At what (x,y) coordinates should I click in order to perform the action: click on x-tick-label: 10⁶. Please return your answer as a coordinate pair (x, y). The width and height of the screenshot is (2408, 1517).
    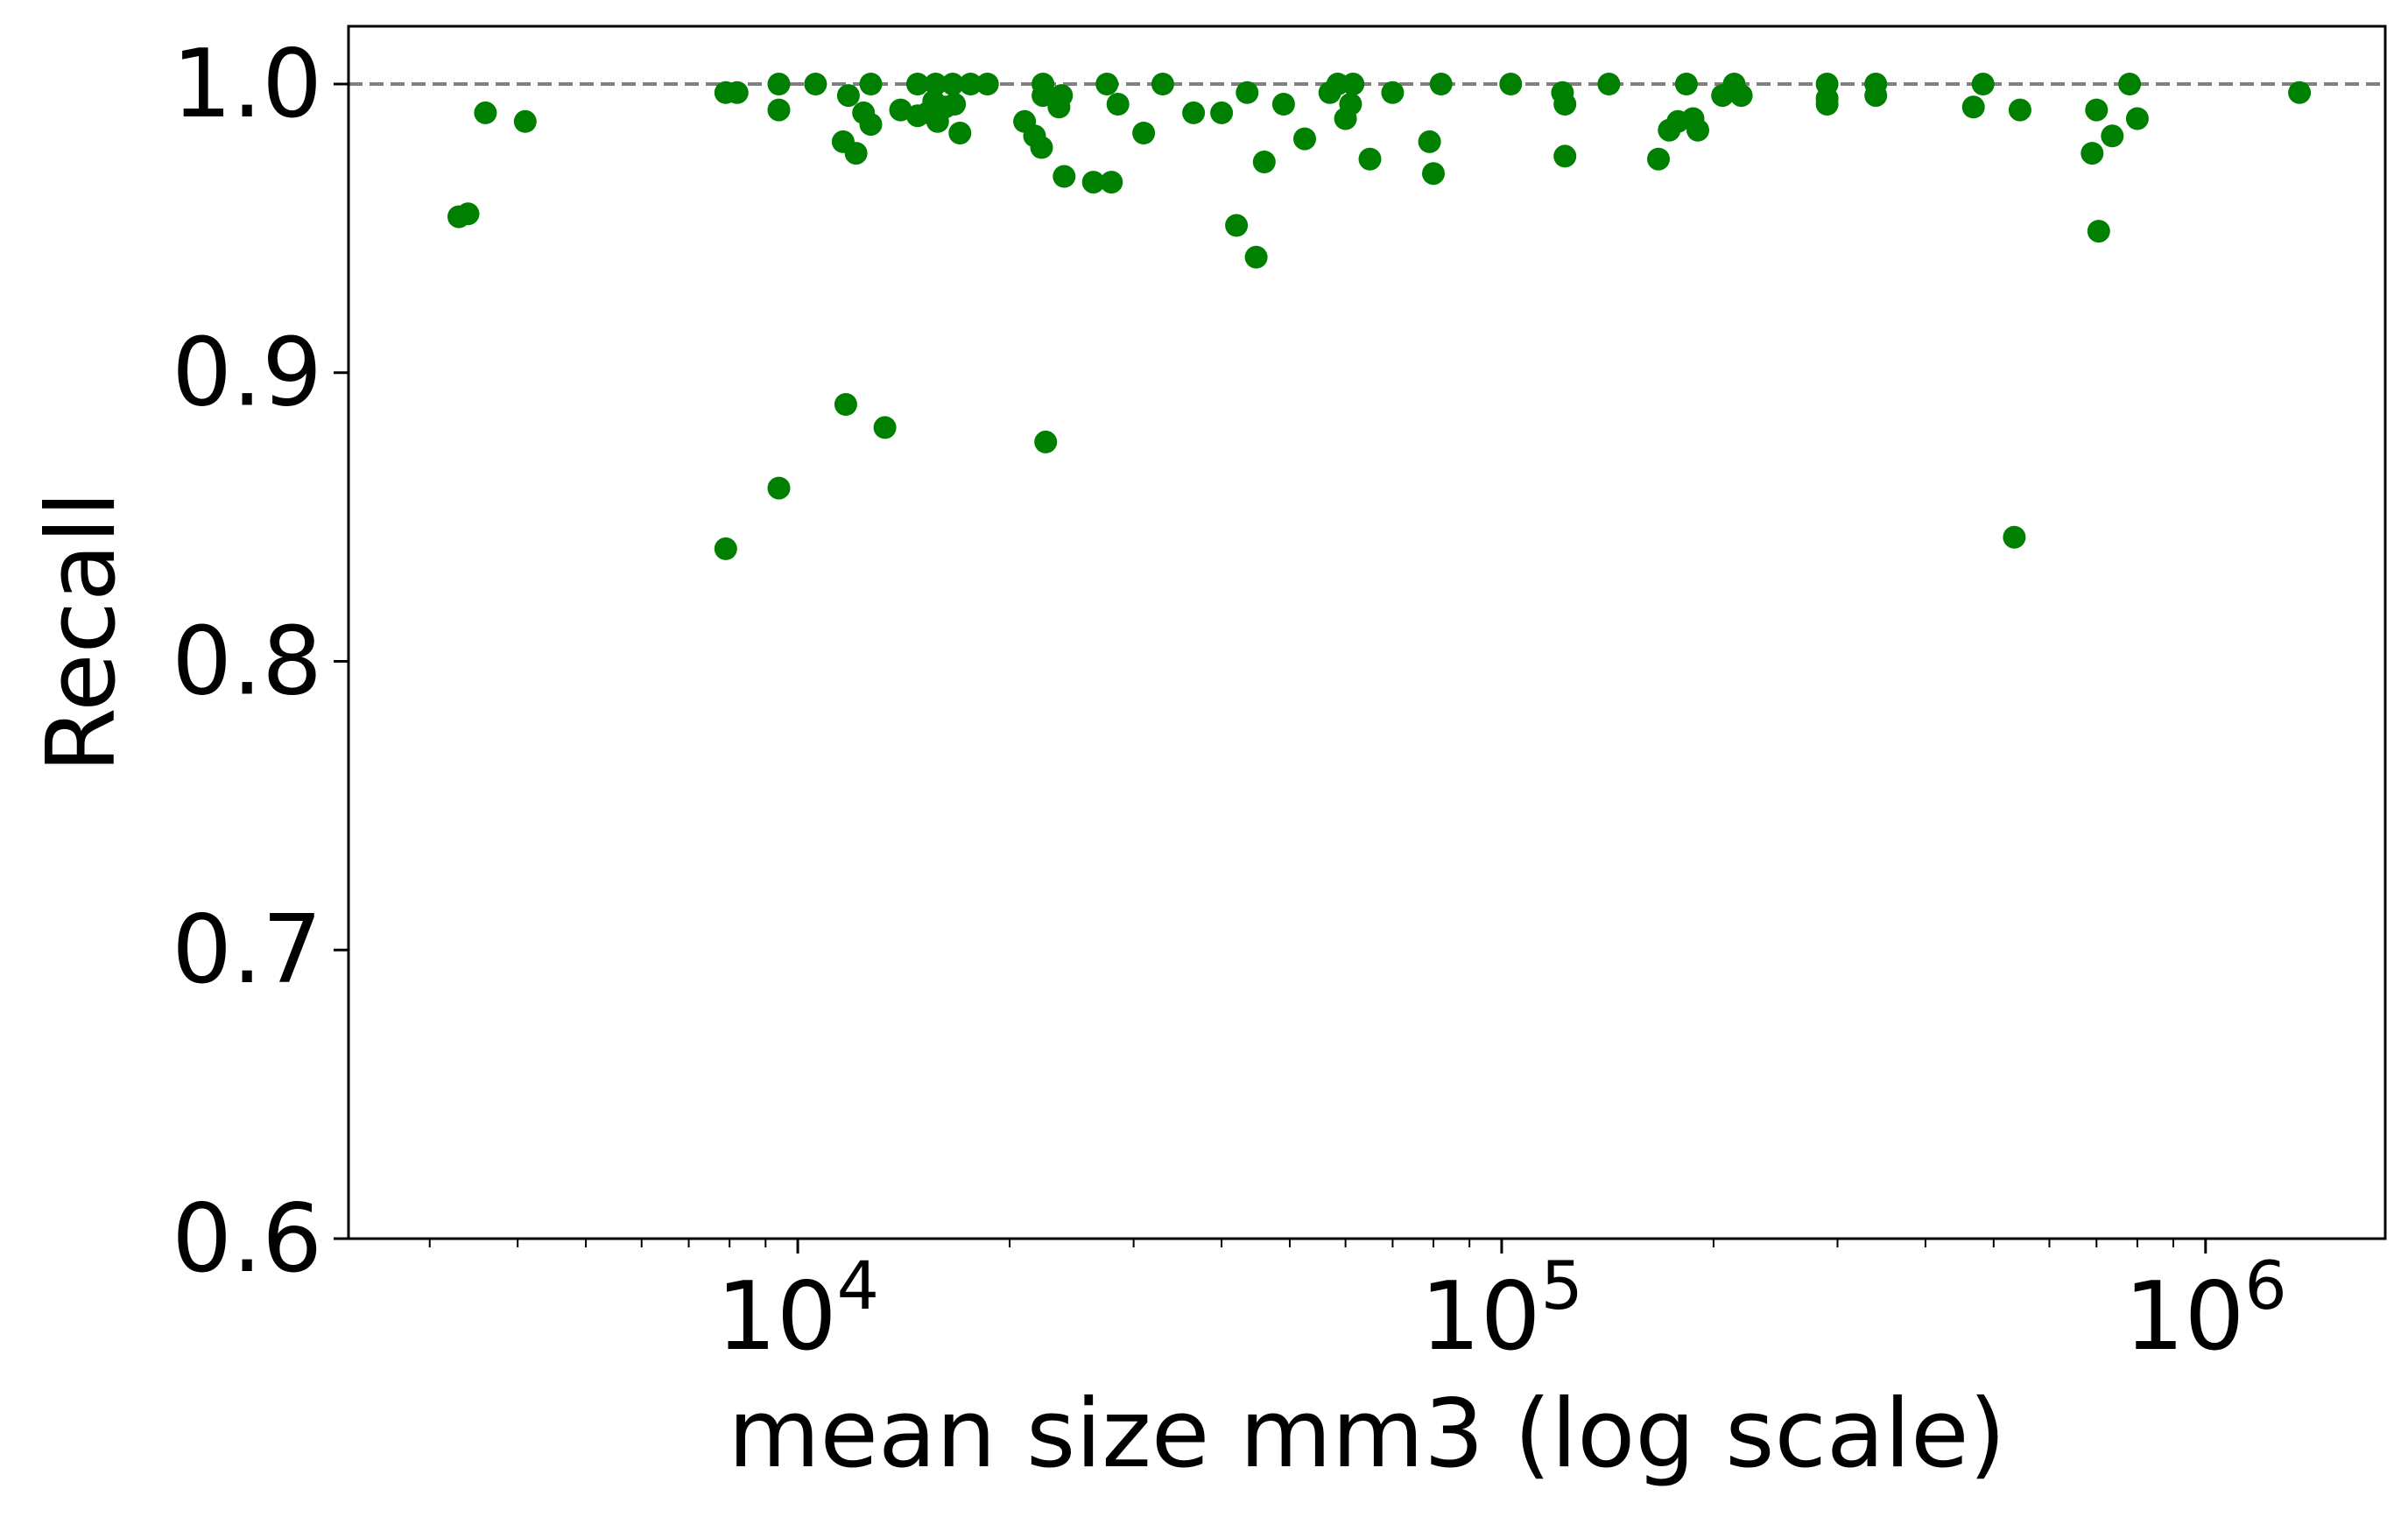
    Looking at the image, I should click on (2205, 1309).